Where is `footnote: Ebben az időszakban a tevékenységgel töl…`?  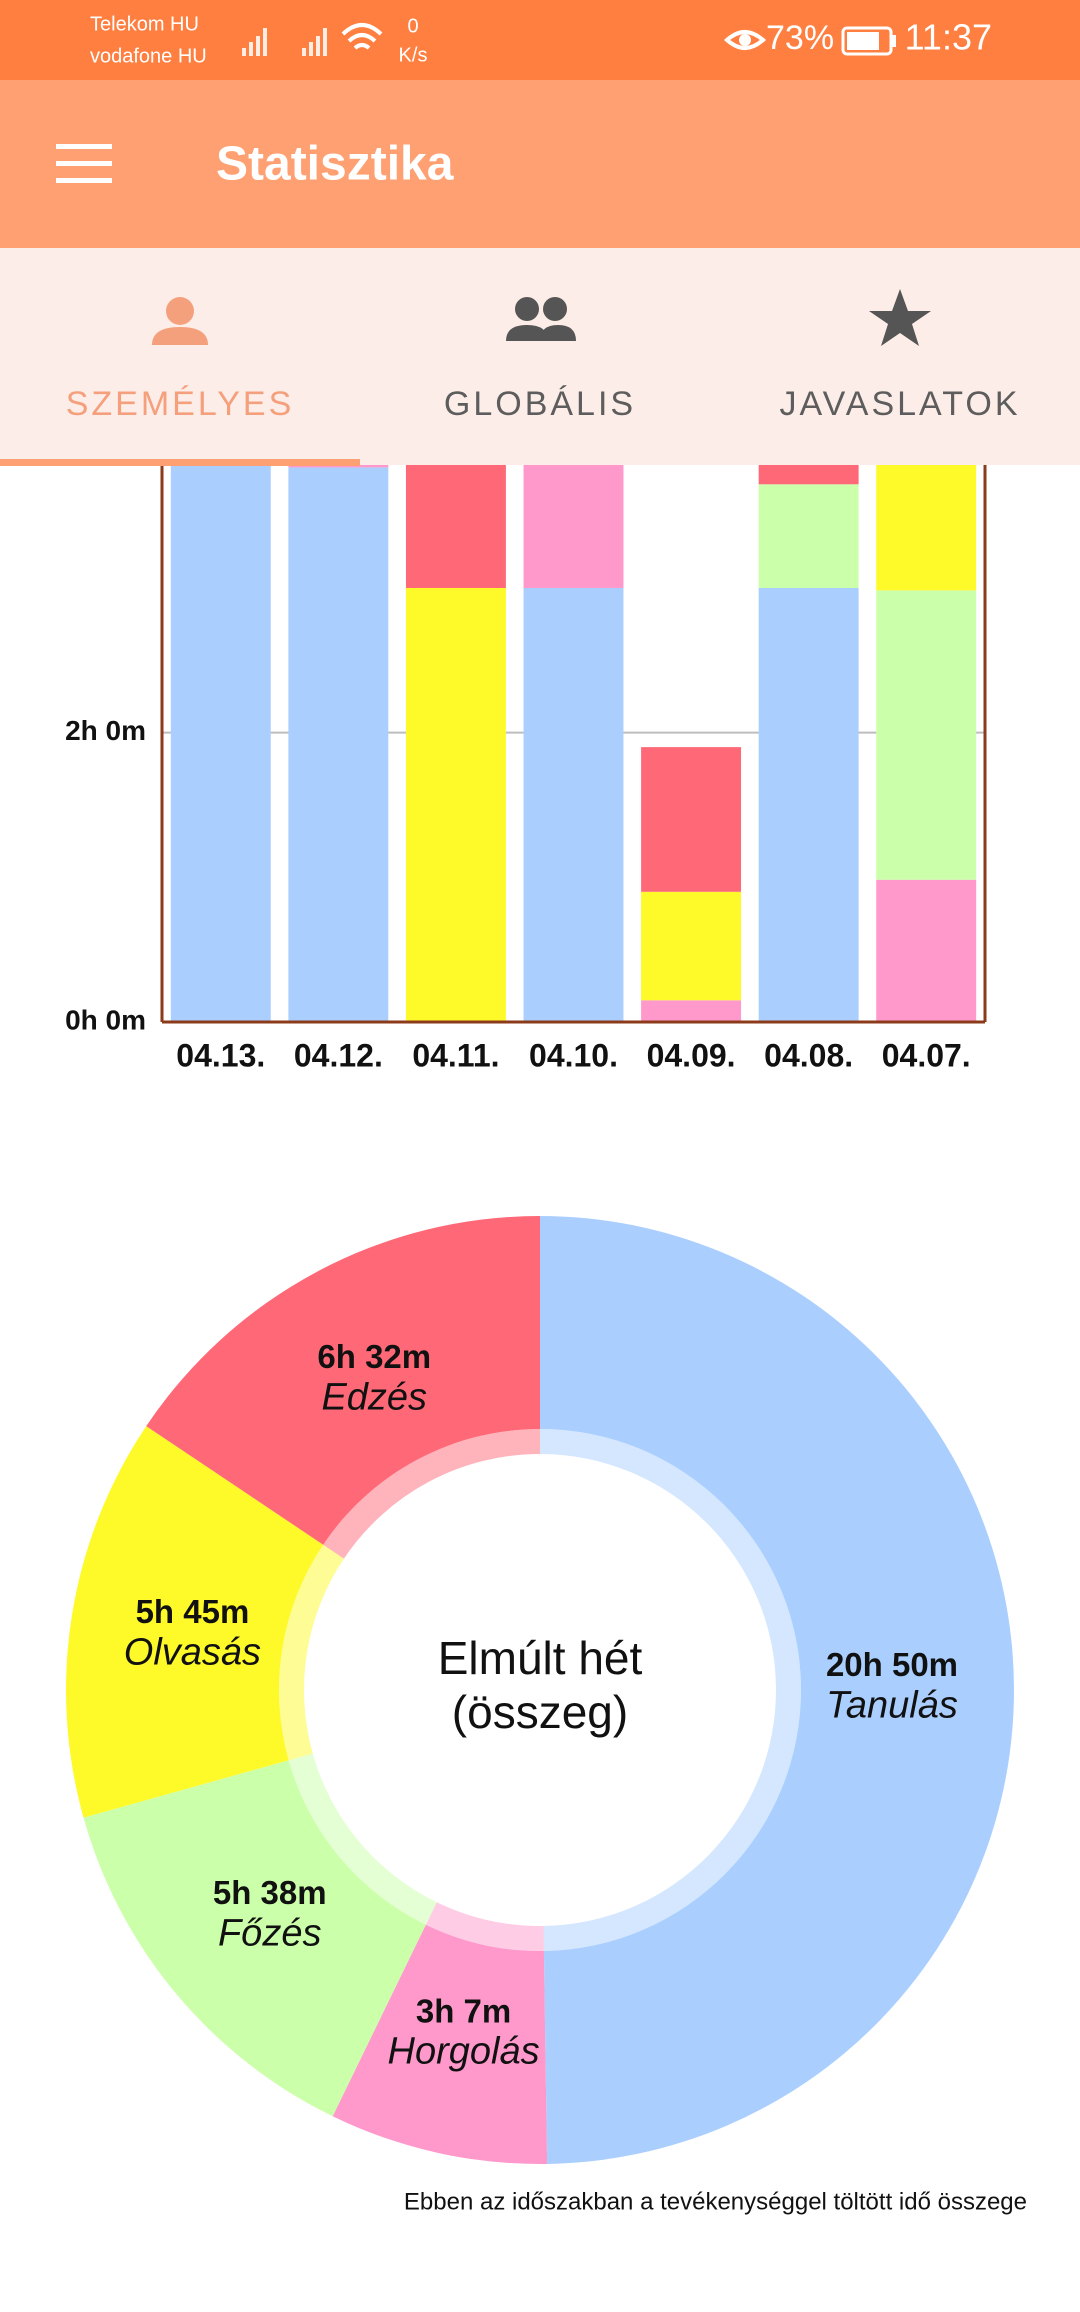
footnote: Ebben az időszakban a tevékenységgel töl… is located at coordinates (715, 2201).